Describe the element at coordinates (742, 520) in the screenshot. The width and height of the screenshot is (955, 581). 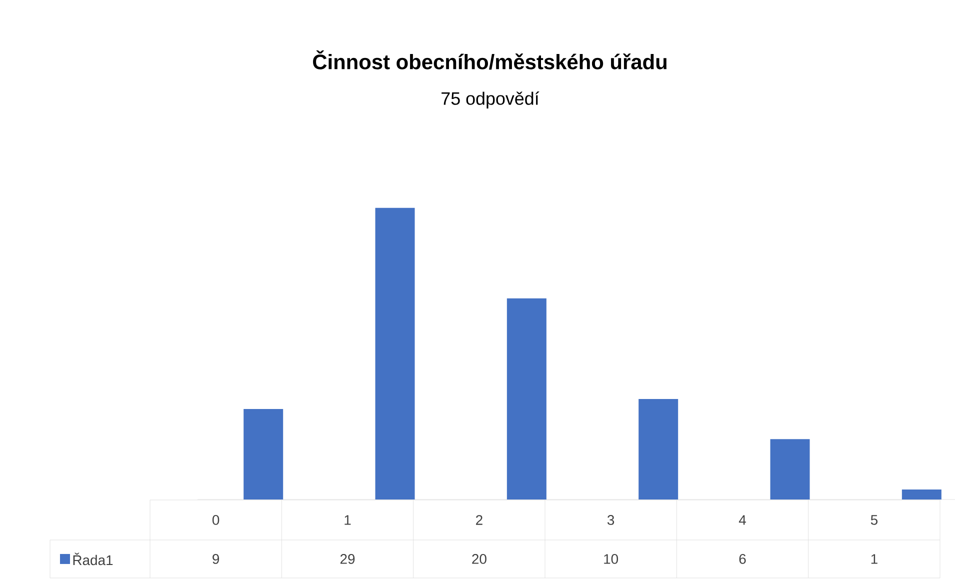
I see `x-tick-label: 4` at that location.